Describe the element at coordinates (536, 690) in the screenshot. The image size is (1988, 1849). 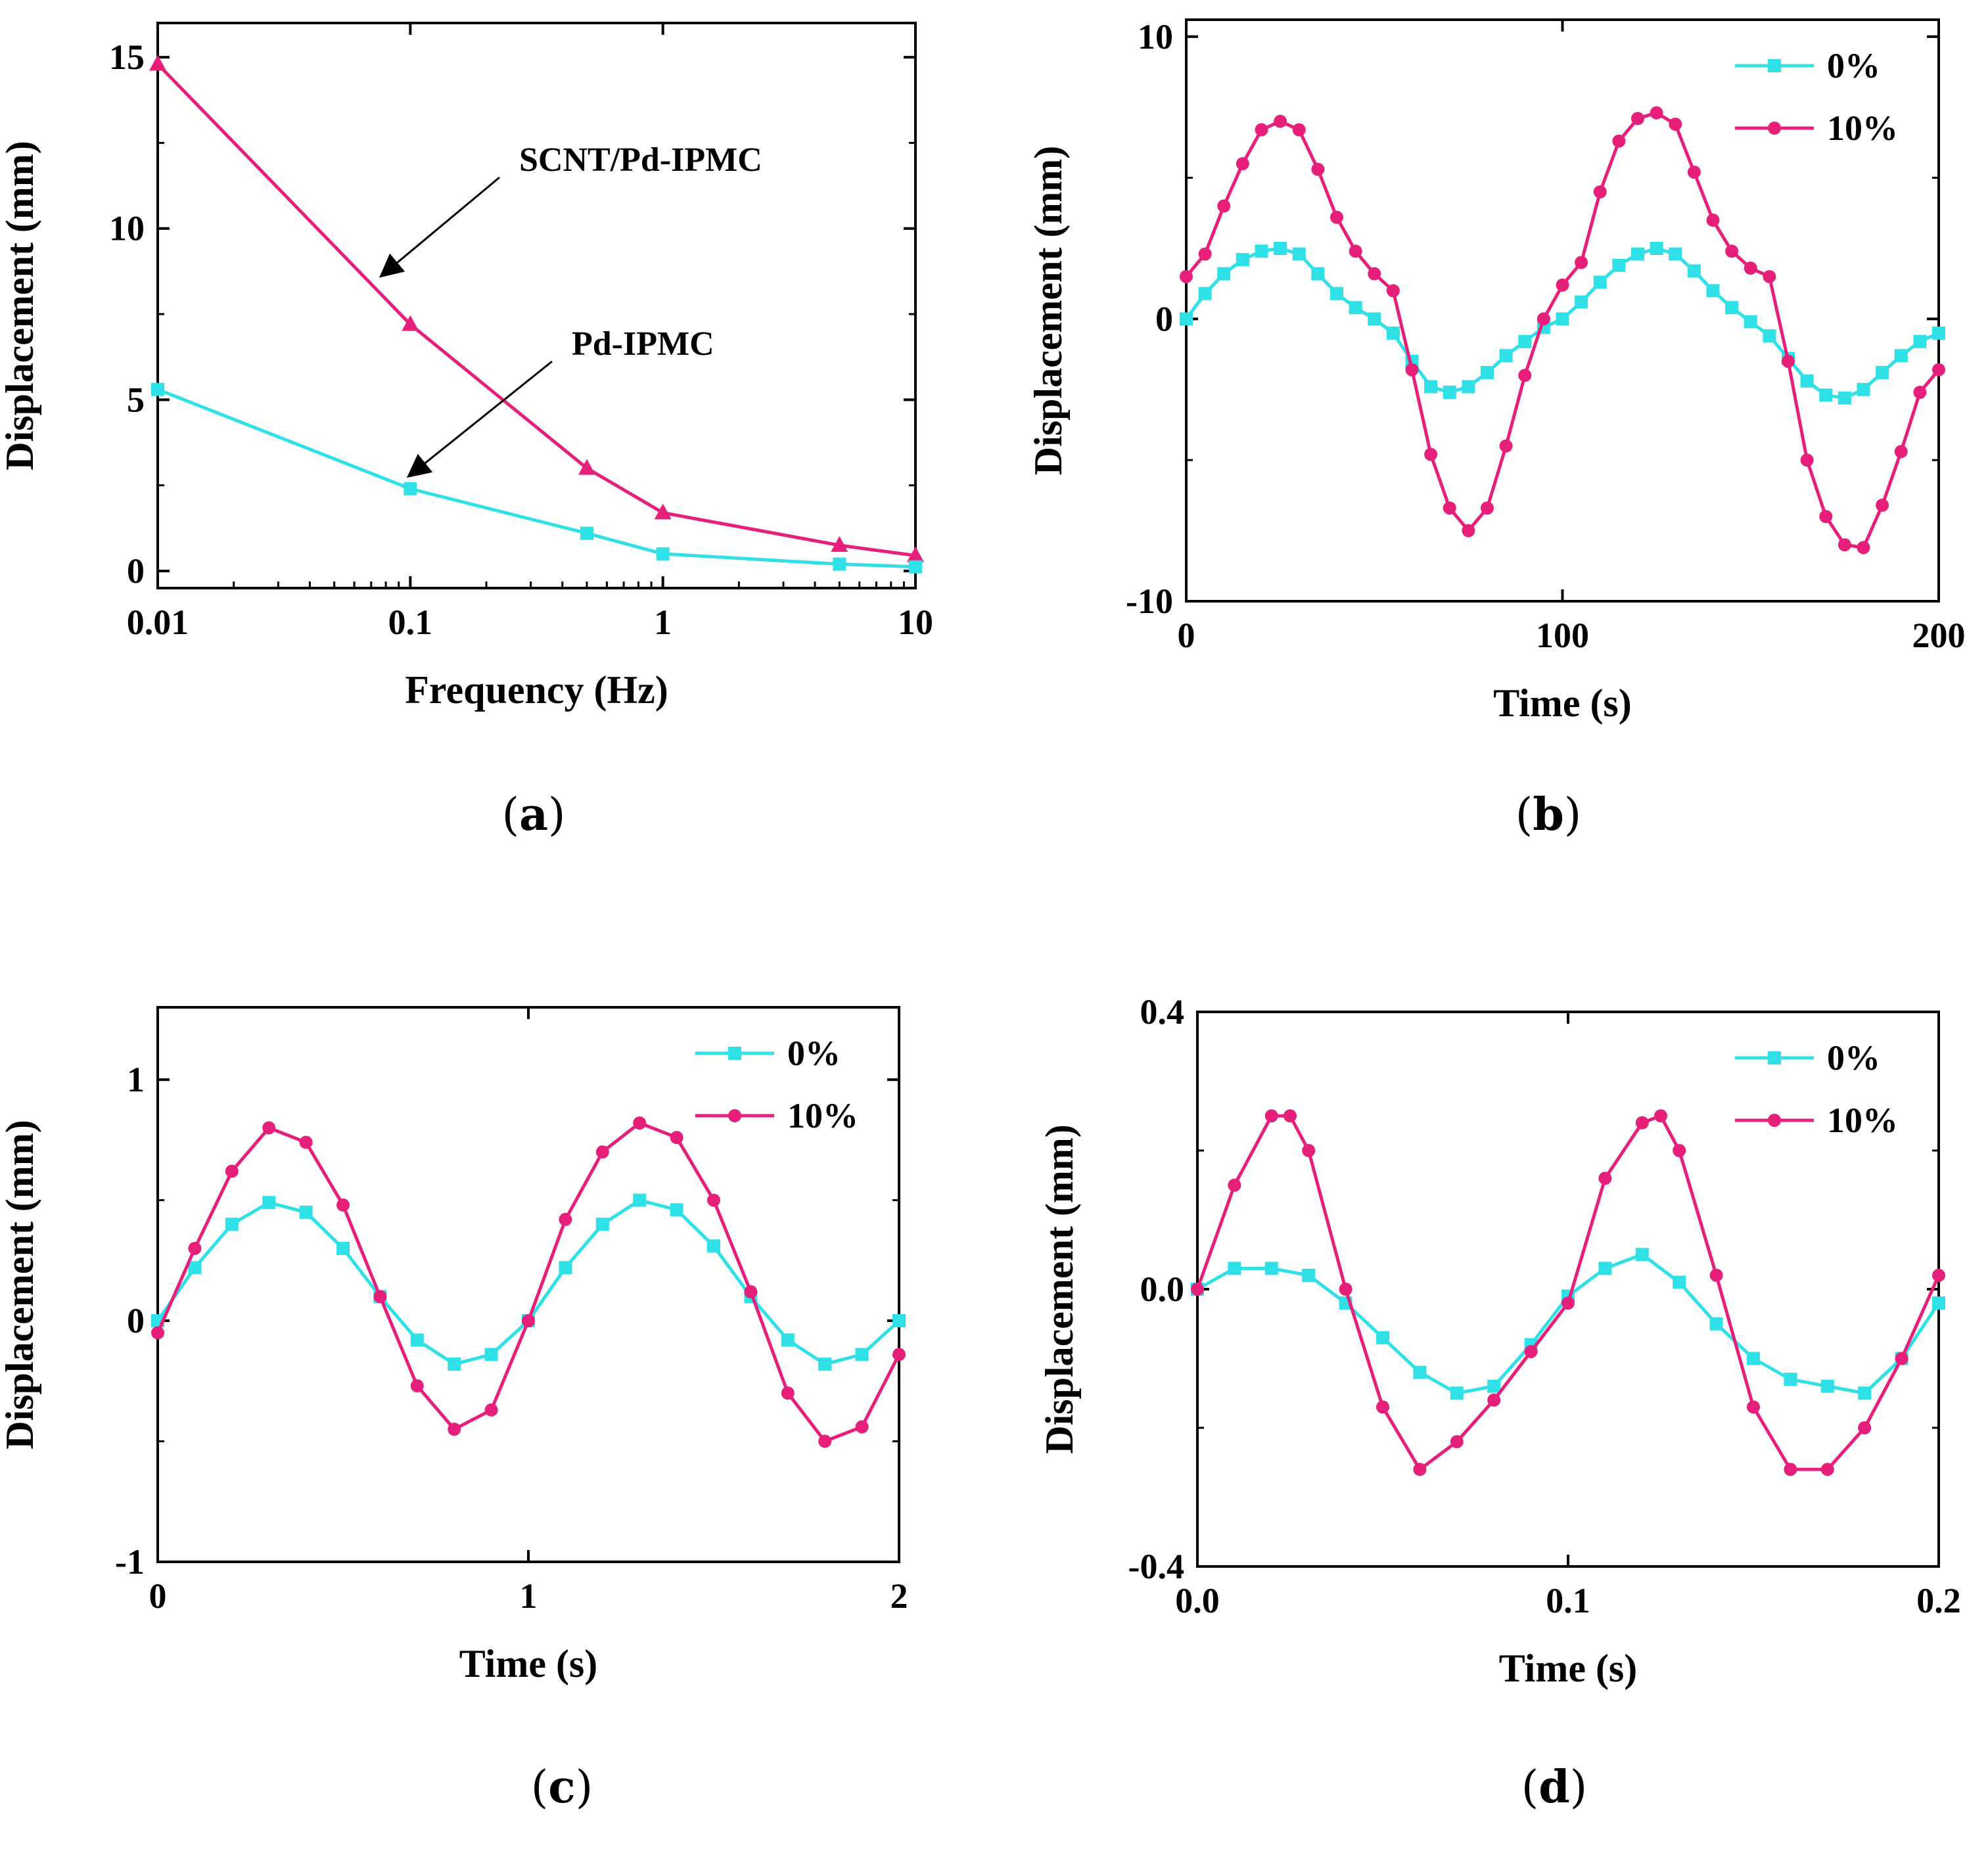
I see `x-axis-label: Frequency (Hz)` at that location.